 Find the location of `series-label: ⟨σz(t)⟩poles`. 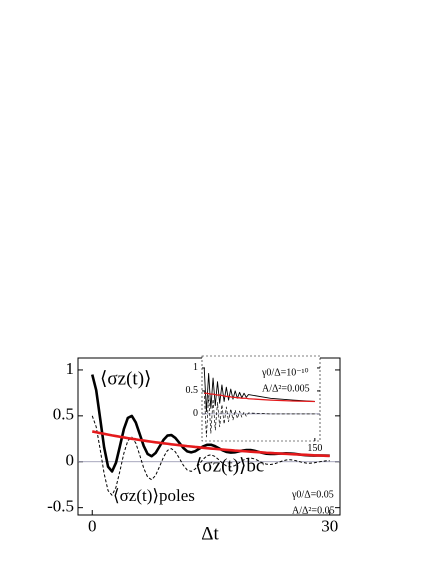

series-label: ⟨σz(t)⟩poles is located at coordinates (154, 495).